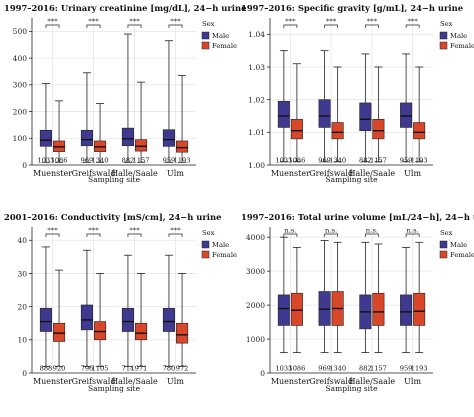  What do you see at coordinates (22, 273) in the screenshot?
I see `y-tick-label: 30` at bounding box center [22, 273].